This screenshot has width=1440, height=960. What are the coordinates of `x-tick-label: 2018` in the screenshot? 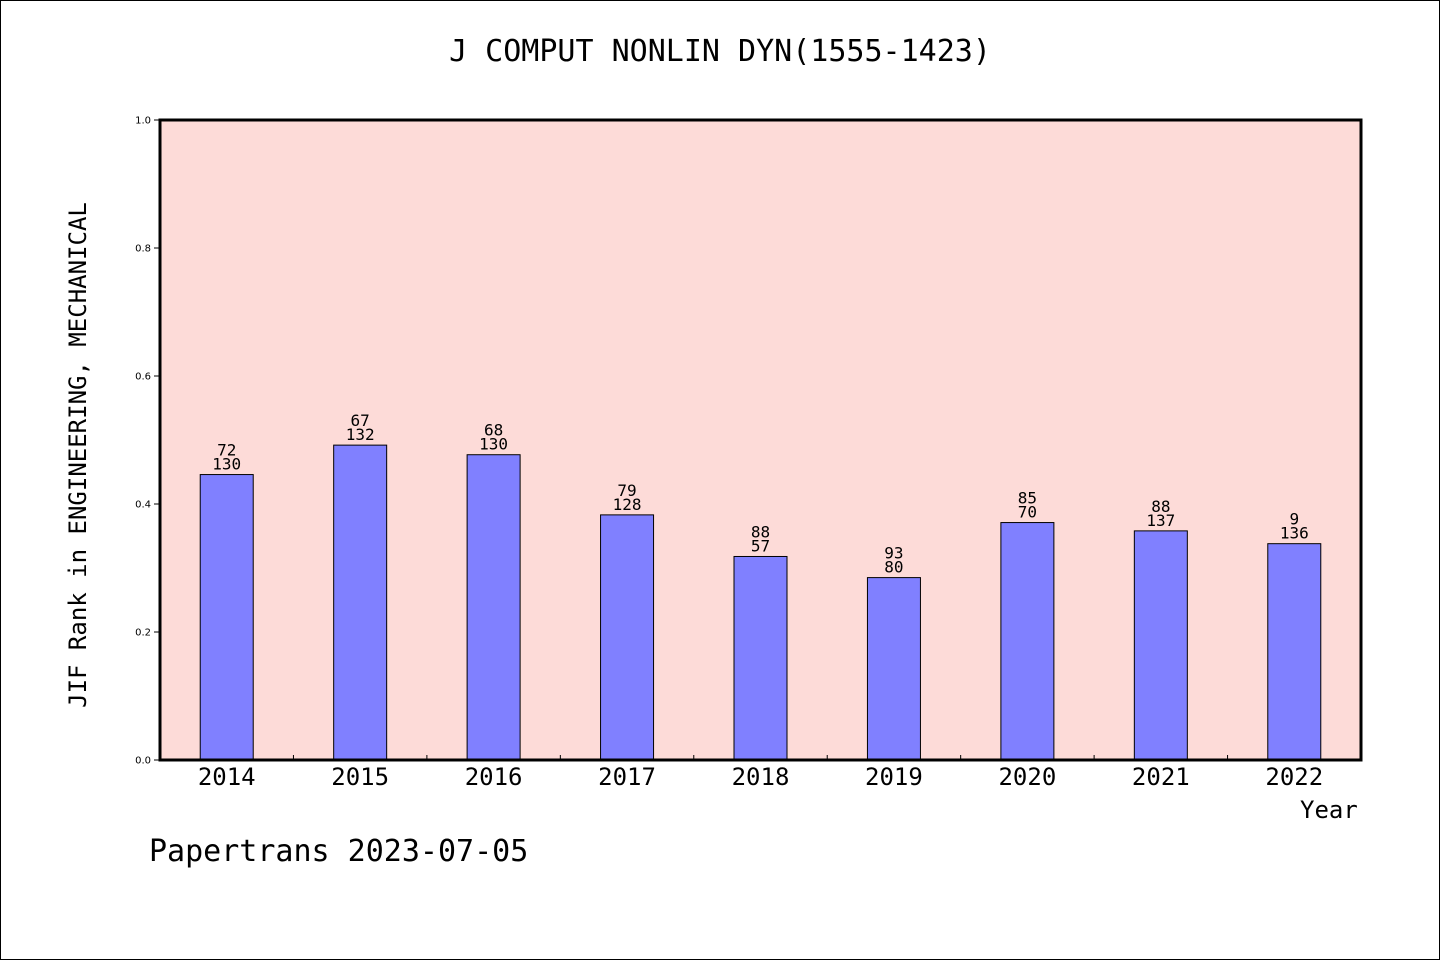 It's located at (761, 777).